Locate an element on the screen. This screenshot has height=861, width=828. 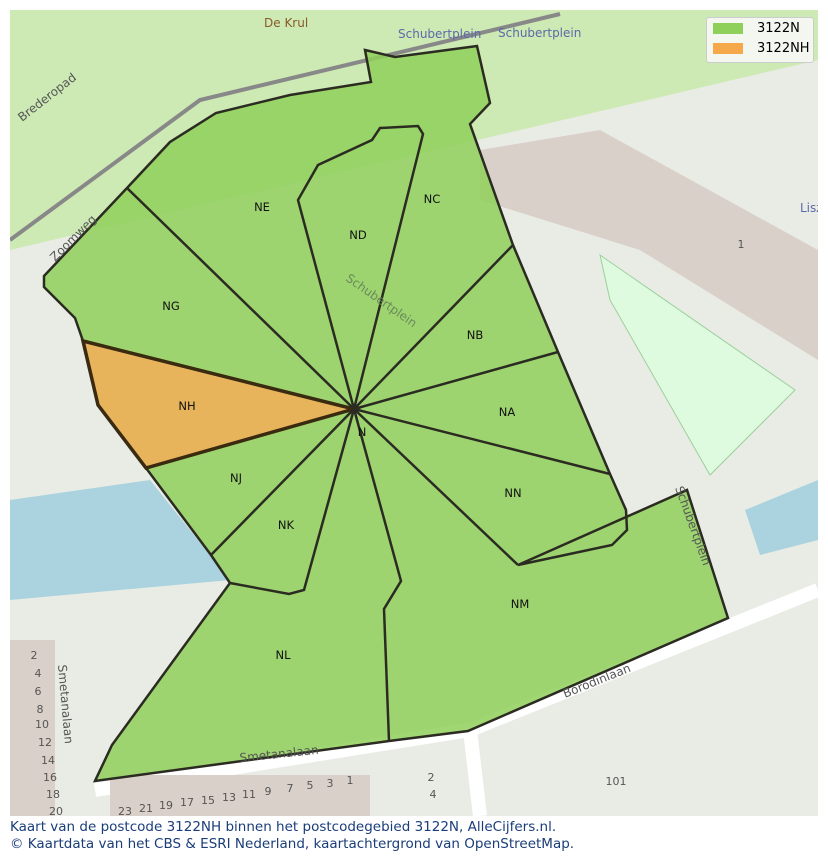
legend-label: 3122NH is located at coordinates (783, 48).